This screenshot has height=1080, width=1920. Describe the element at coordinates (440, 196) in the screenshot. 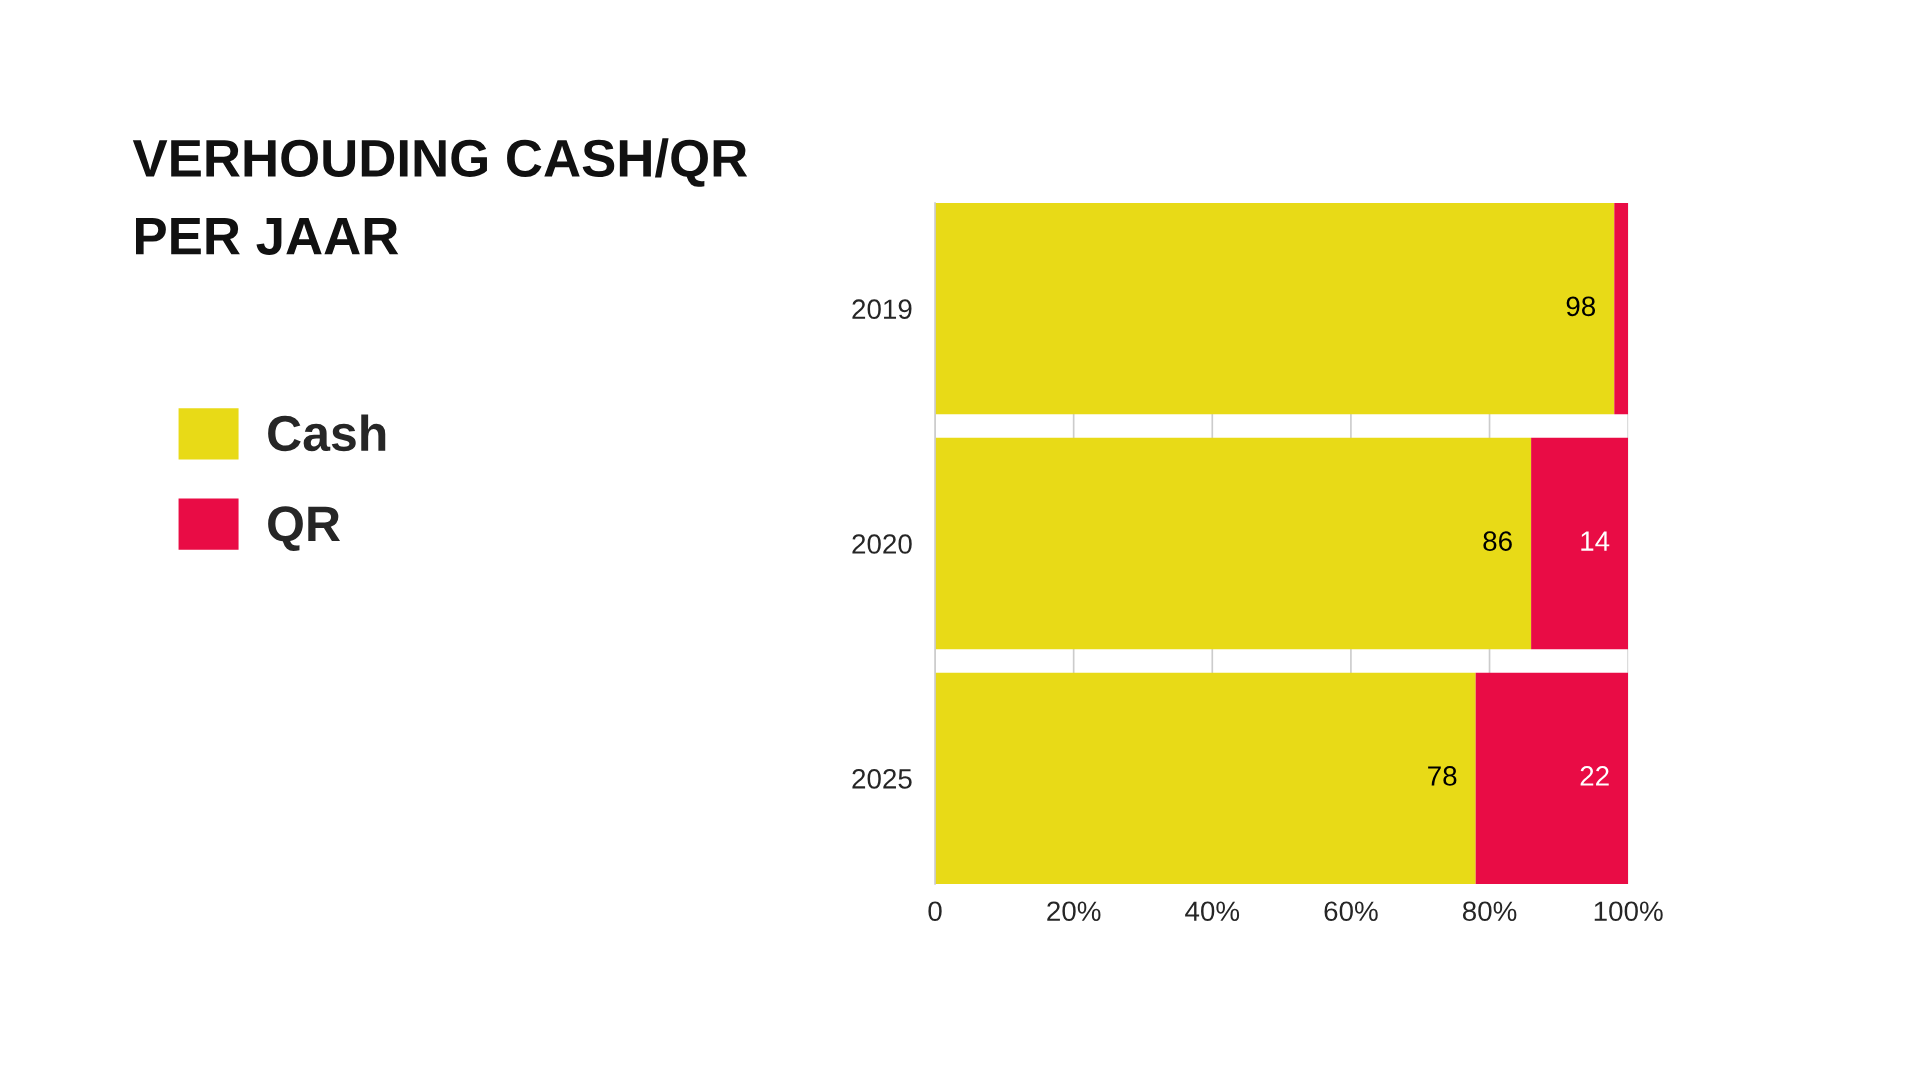

I see `text: VERHOUDING CASH/QR PER JAAR` at that location.